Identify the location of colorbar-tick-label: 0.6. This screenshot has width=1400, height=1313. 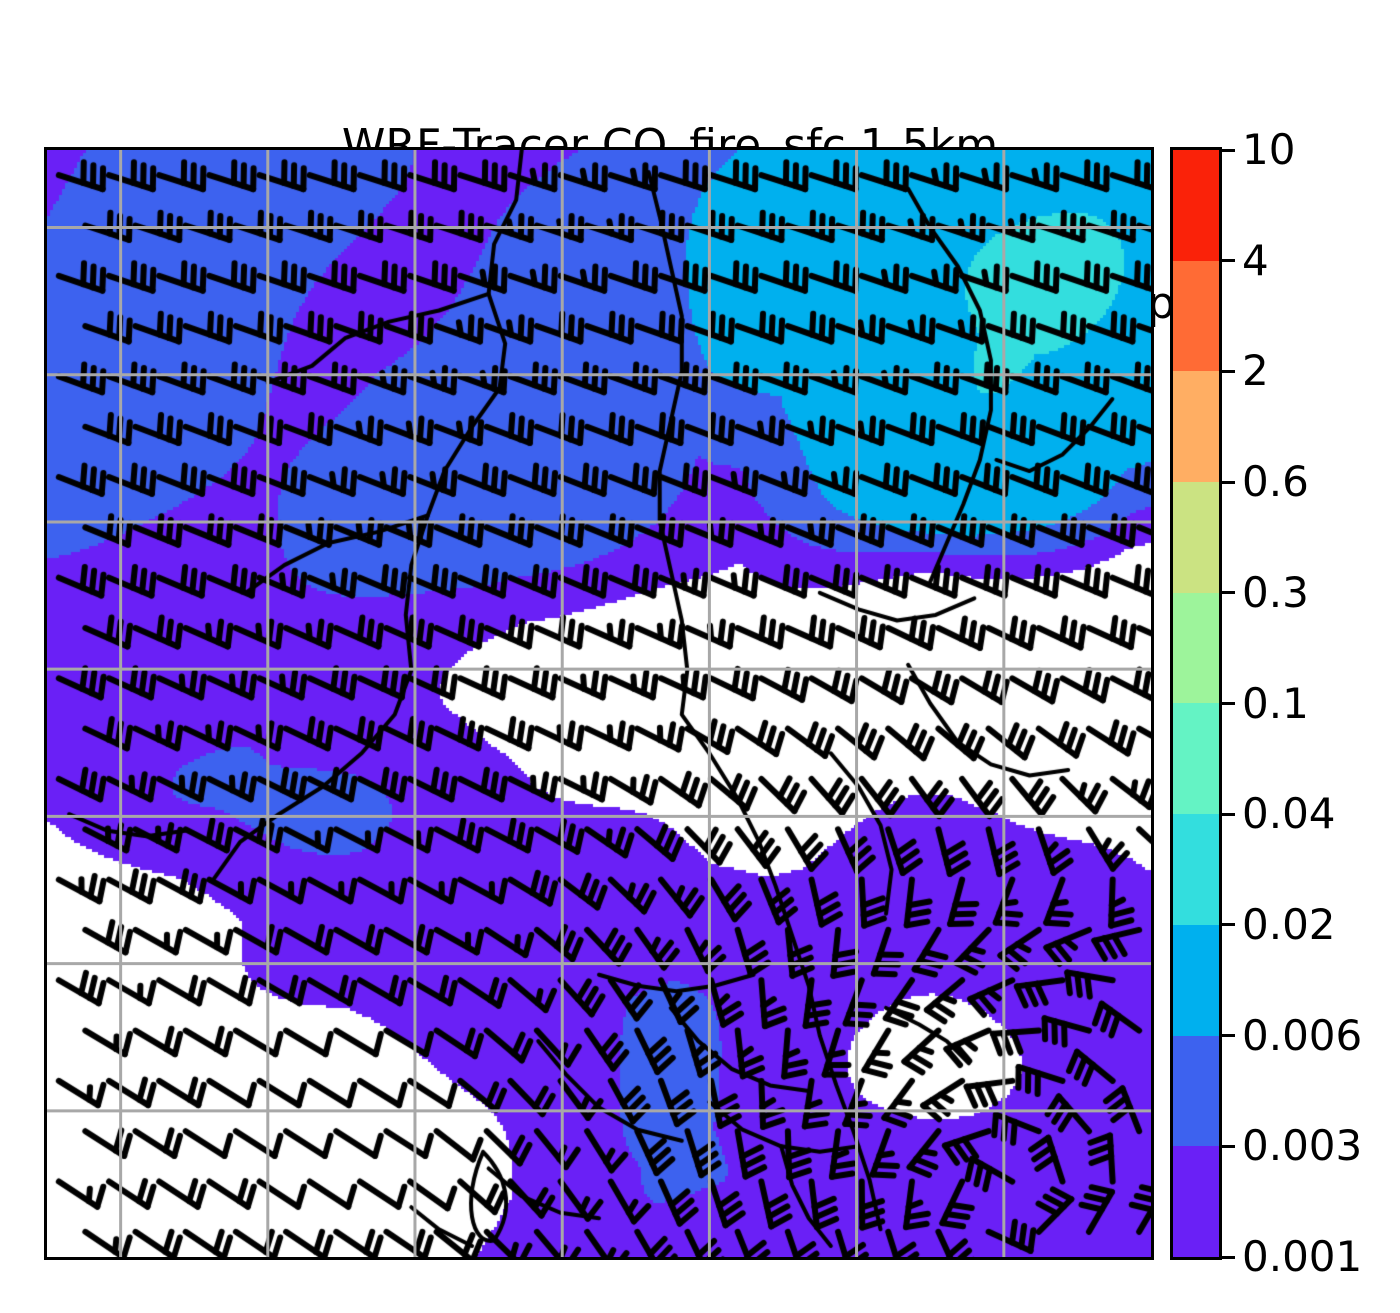
(1275, 482).